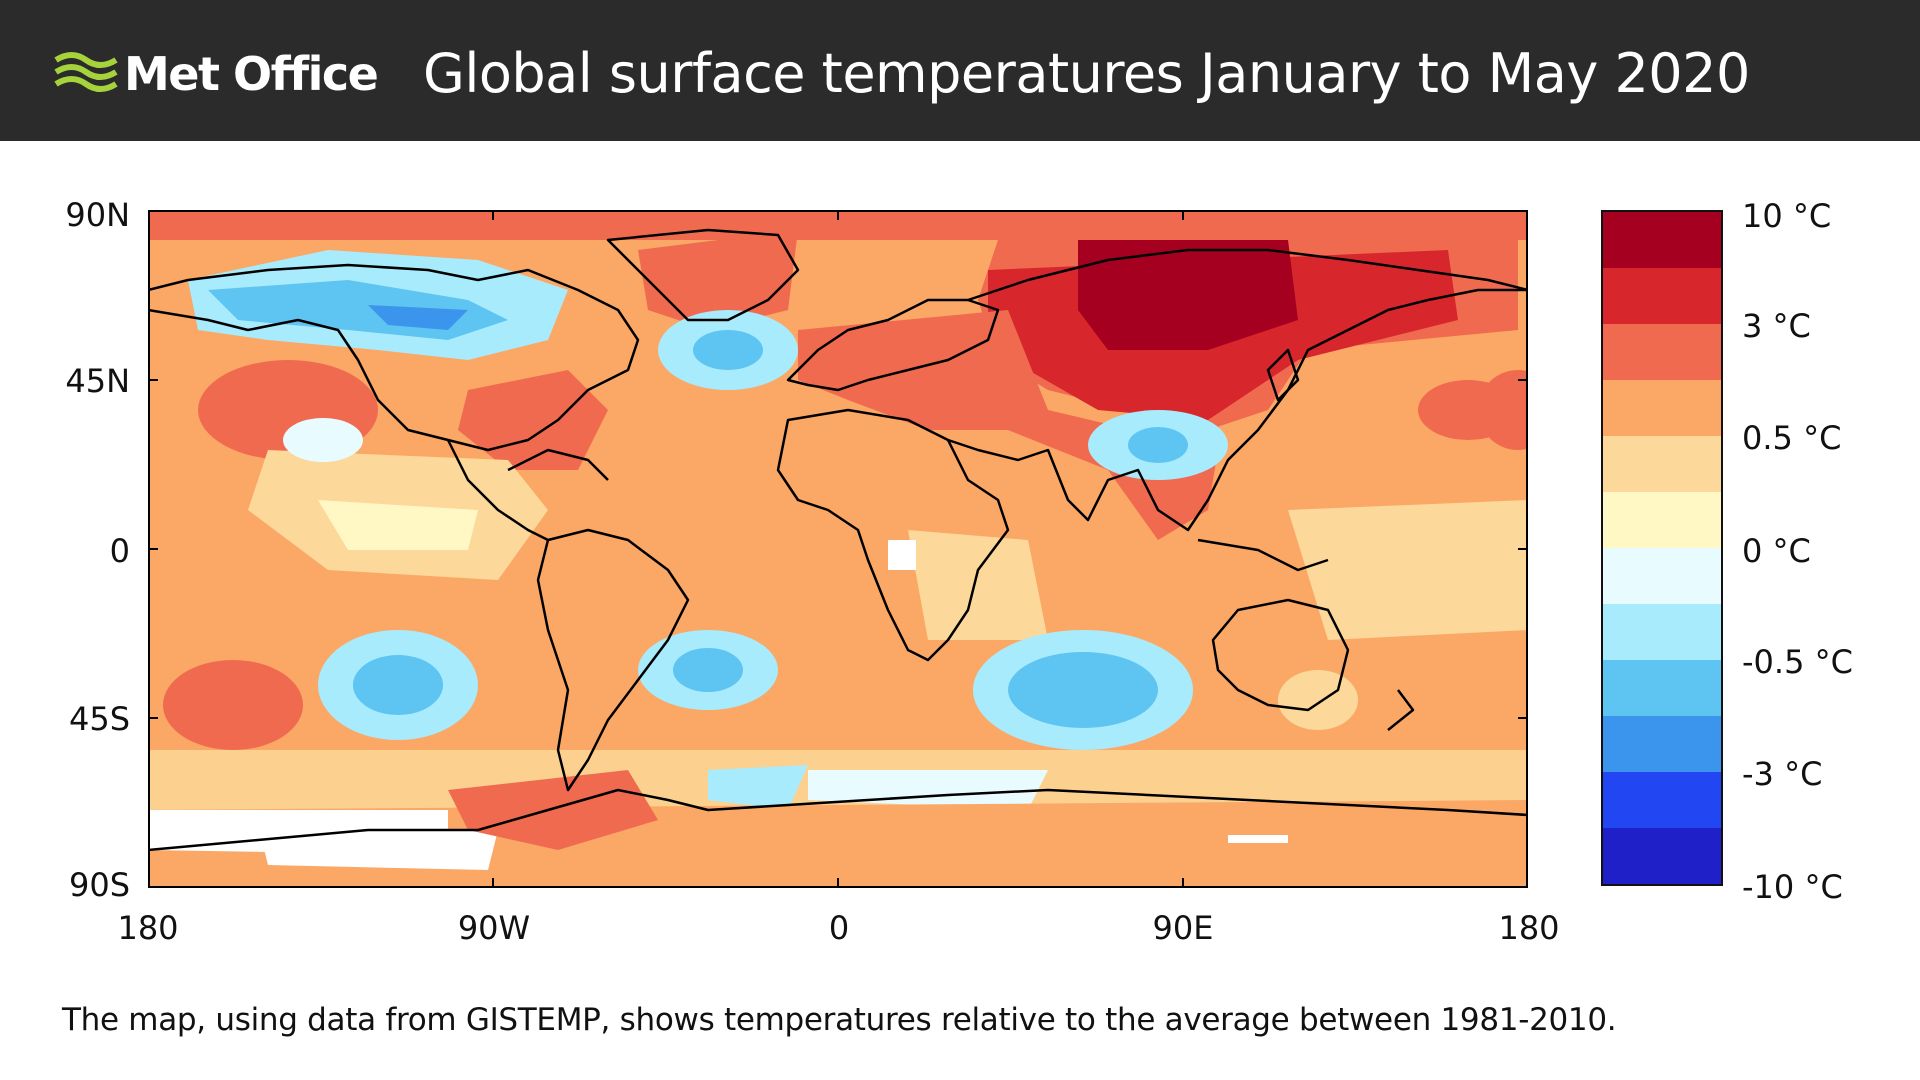  What do you see at coordinates (97, 381) in the screenshot?
I see `lat-label-45n: 45N` at bounding box center [97, 381].